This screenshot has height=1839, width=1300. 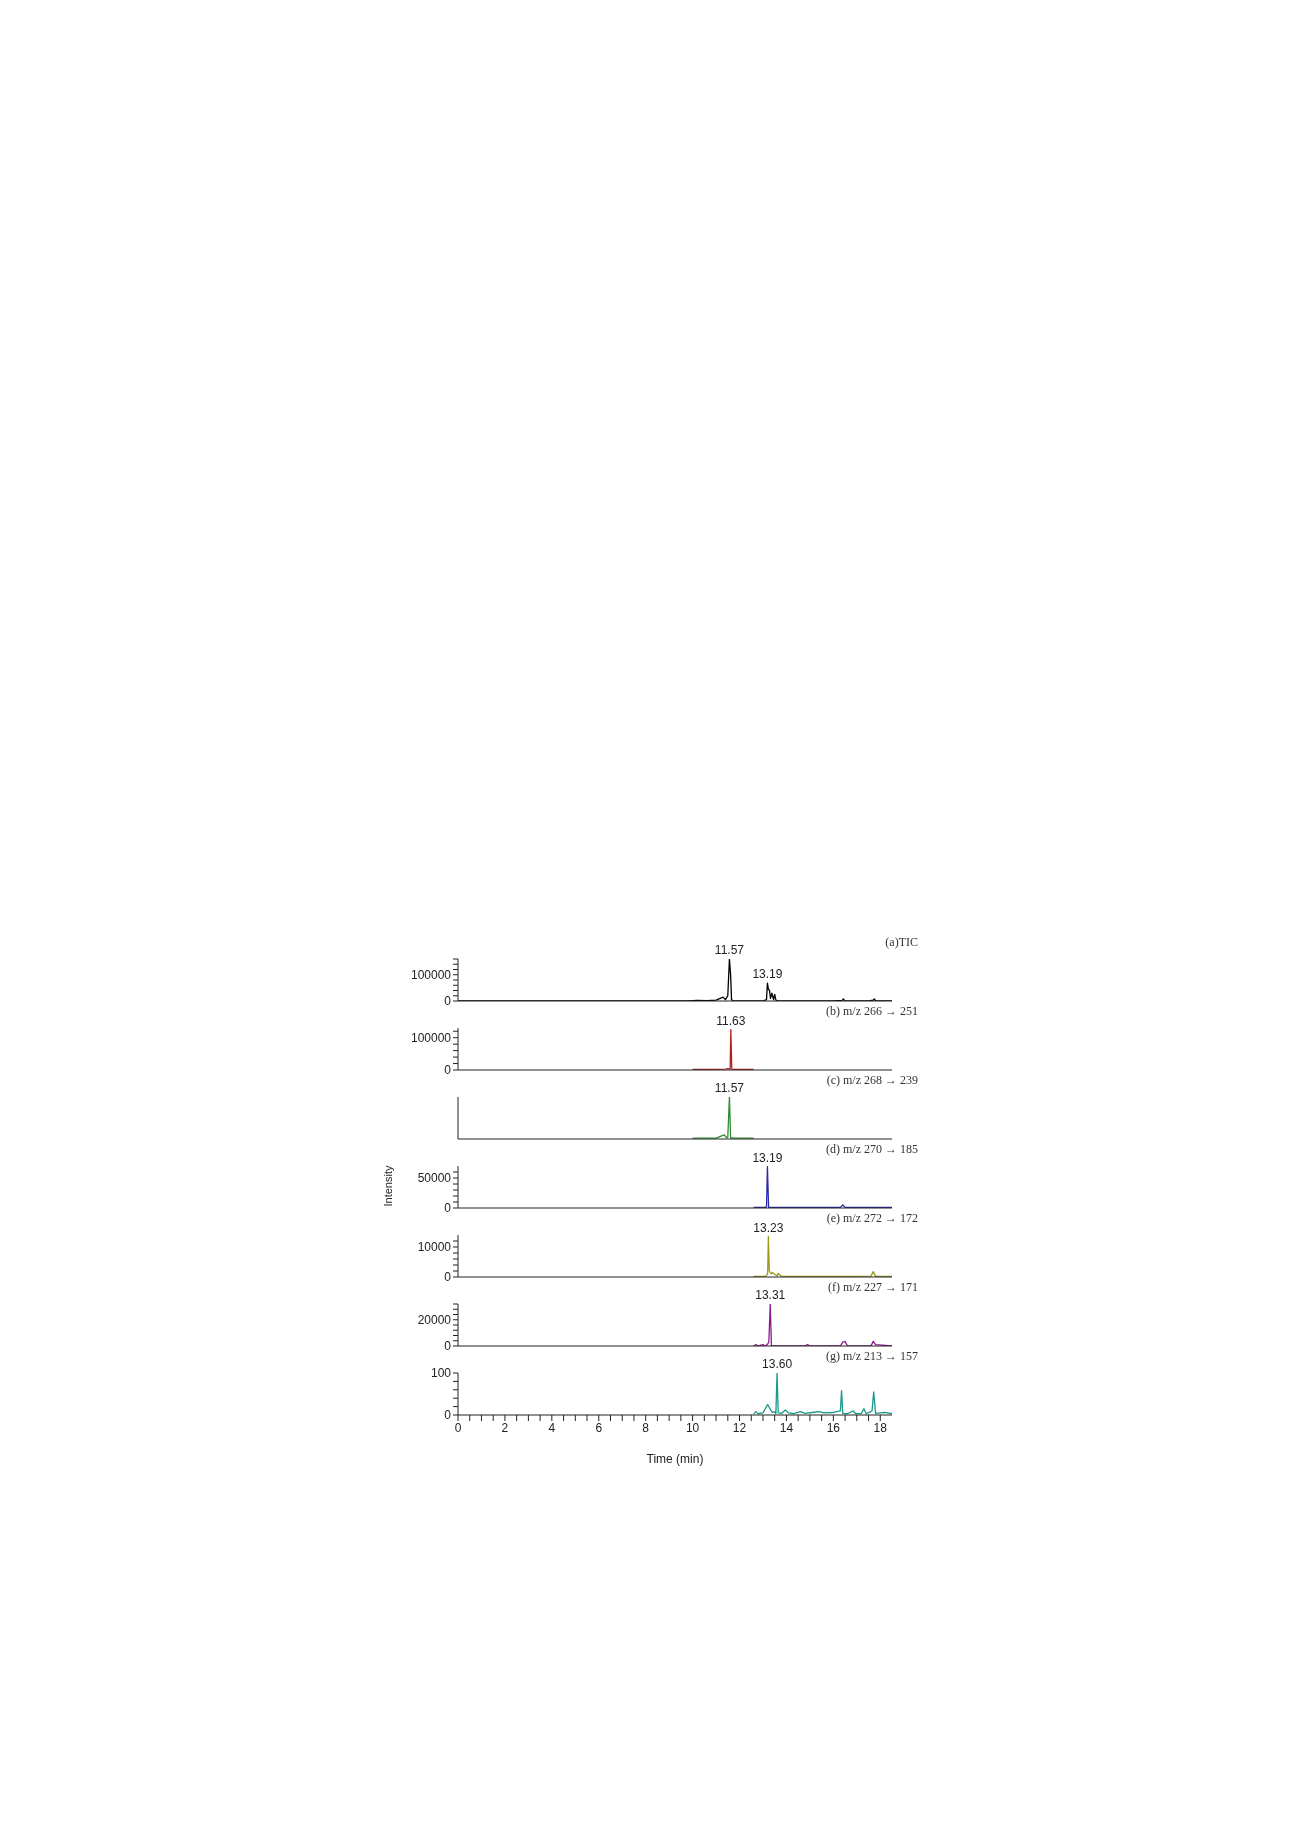 I want to click on chart-title: (c) m/z 268 → 239, so click(x=872, y=1080).